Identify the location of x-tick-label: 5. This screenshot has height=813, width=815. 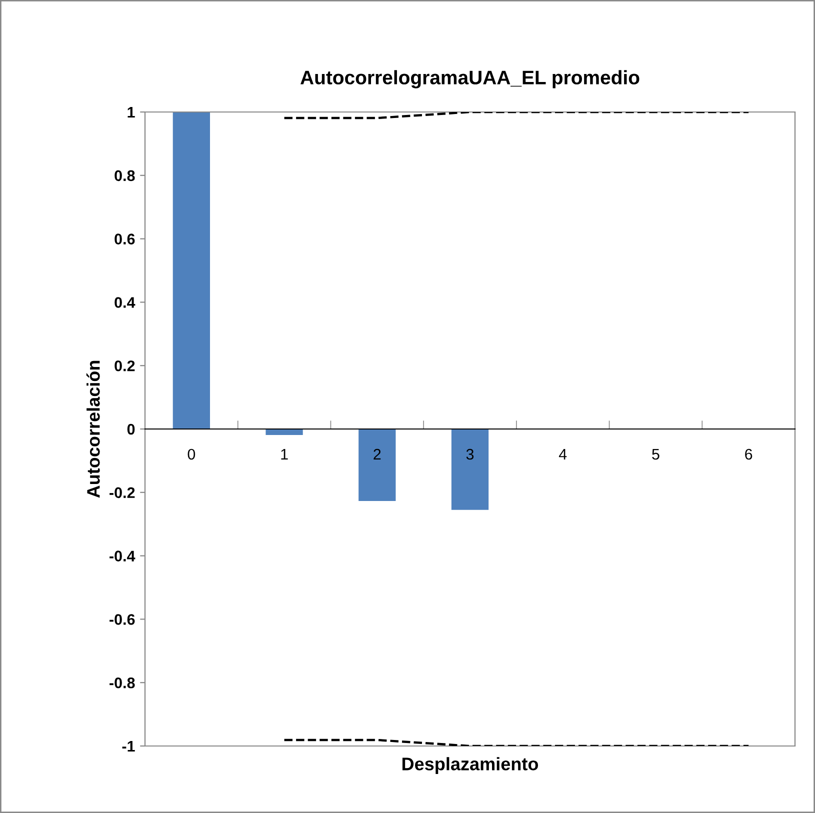
(656, 454).